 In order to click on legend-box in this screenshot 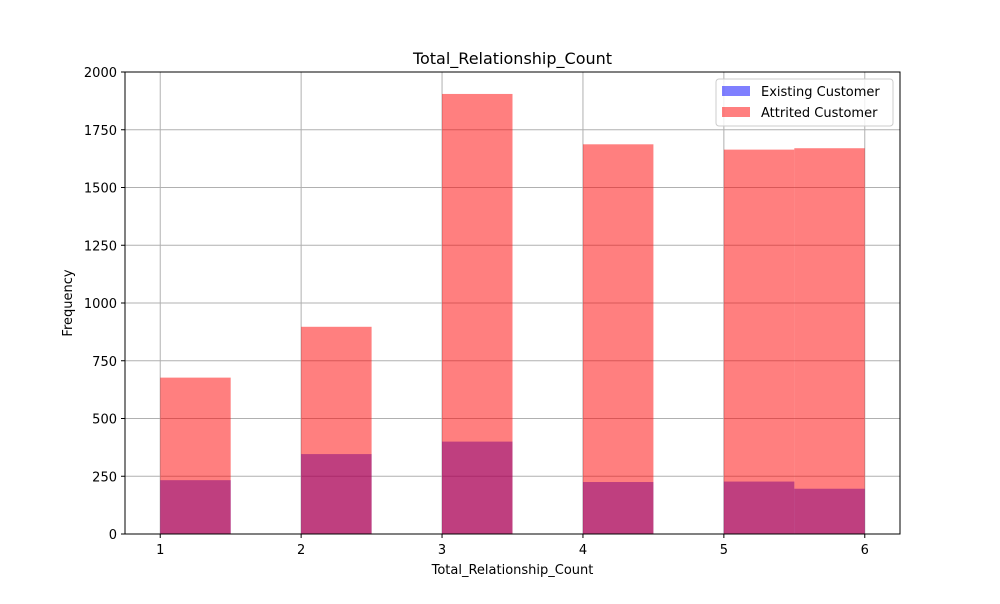, I will do `click(804, 102)`.